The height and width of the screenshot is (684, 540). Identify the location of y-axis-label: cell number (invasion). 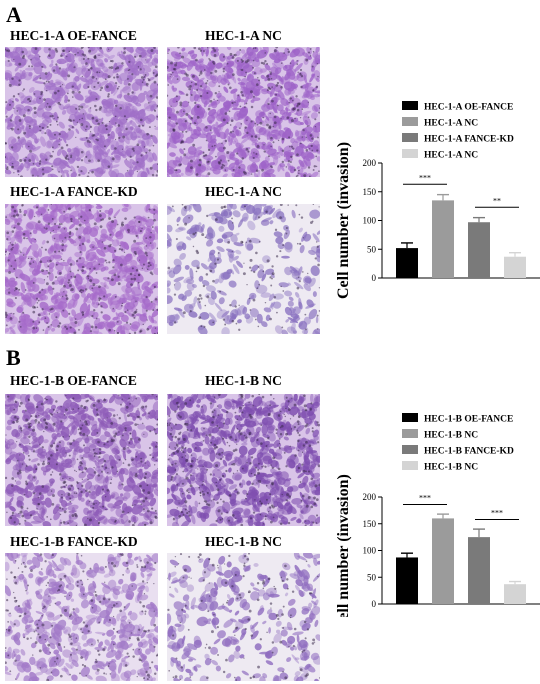
(343, 545).